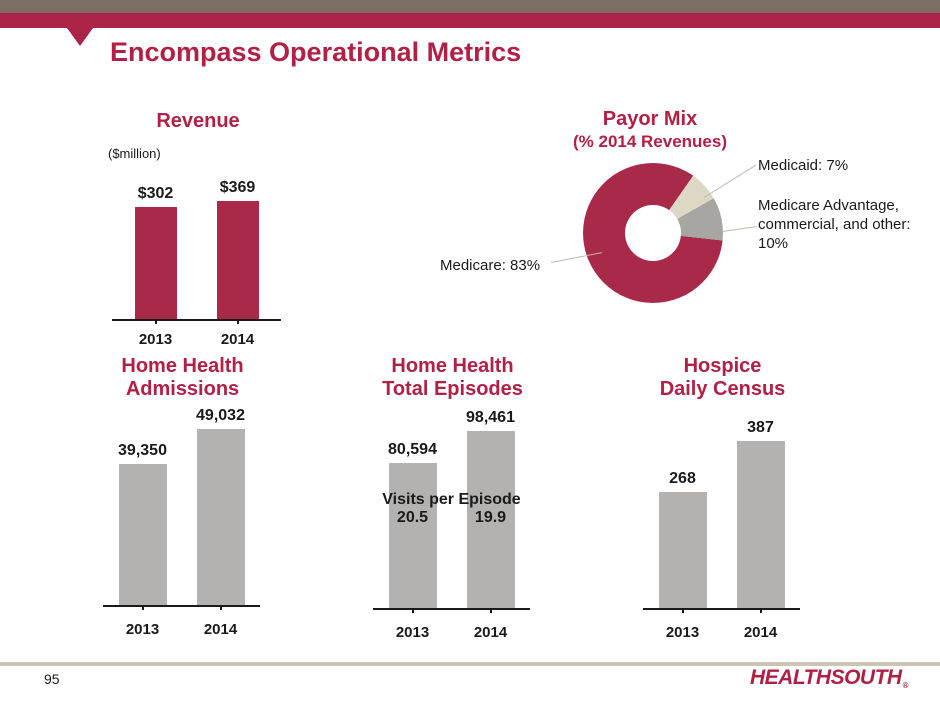  I want to click on healthsouth-logo: HEALTHSOUTH®, so click(829, 678).